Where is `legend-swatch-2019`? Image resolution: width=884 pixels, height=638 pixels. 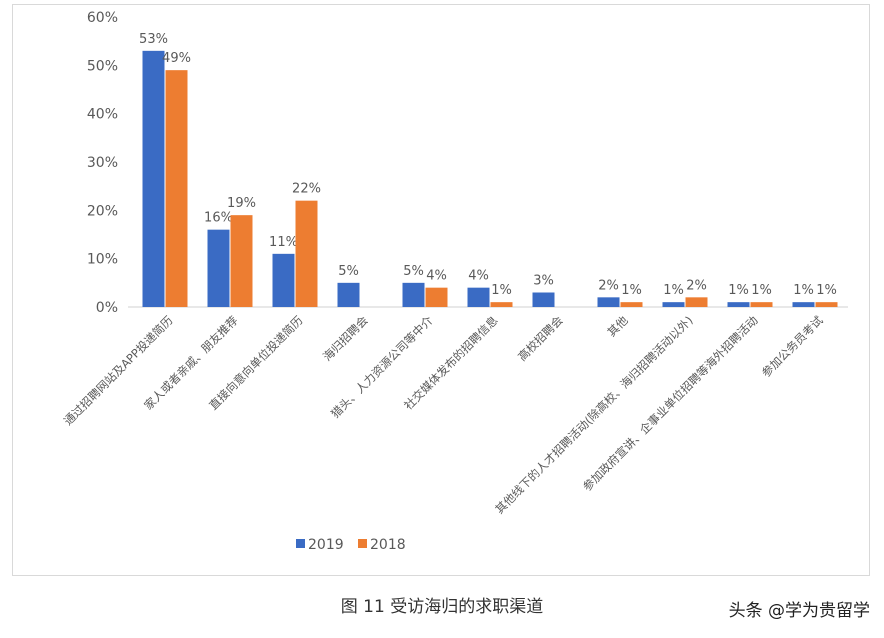 legend-swatch-2019 is located at coordinates (300, 543).